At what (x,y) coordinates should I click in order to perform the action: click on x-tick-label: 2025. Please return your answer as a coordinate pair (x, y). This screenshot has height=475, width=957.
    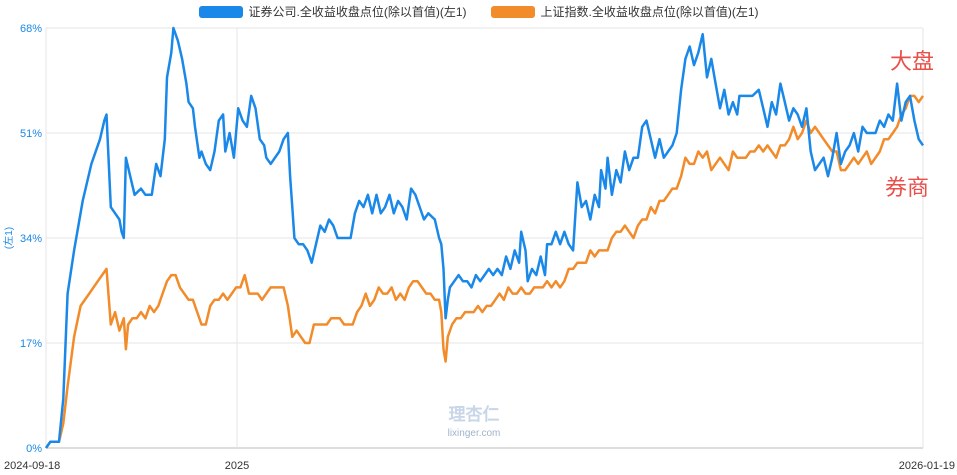
    Looking at the image, I should click on (237, 466).